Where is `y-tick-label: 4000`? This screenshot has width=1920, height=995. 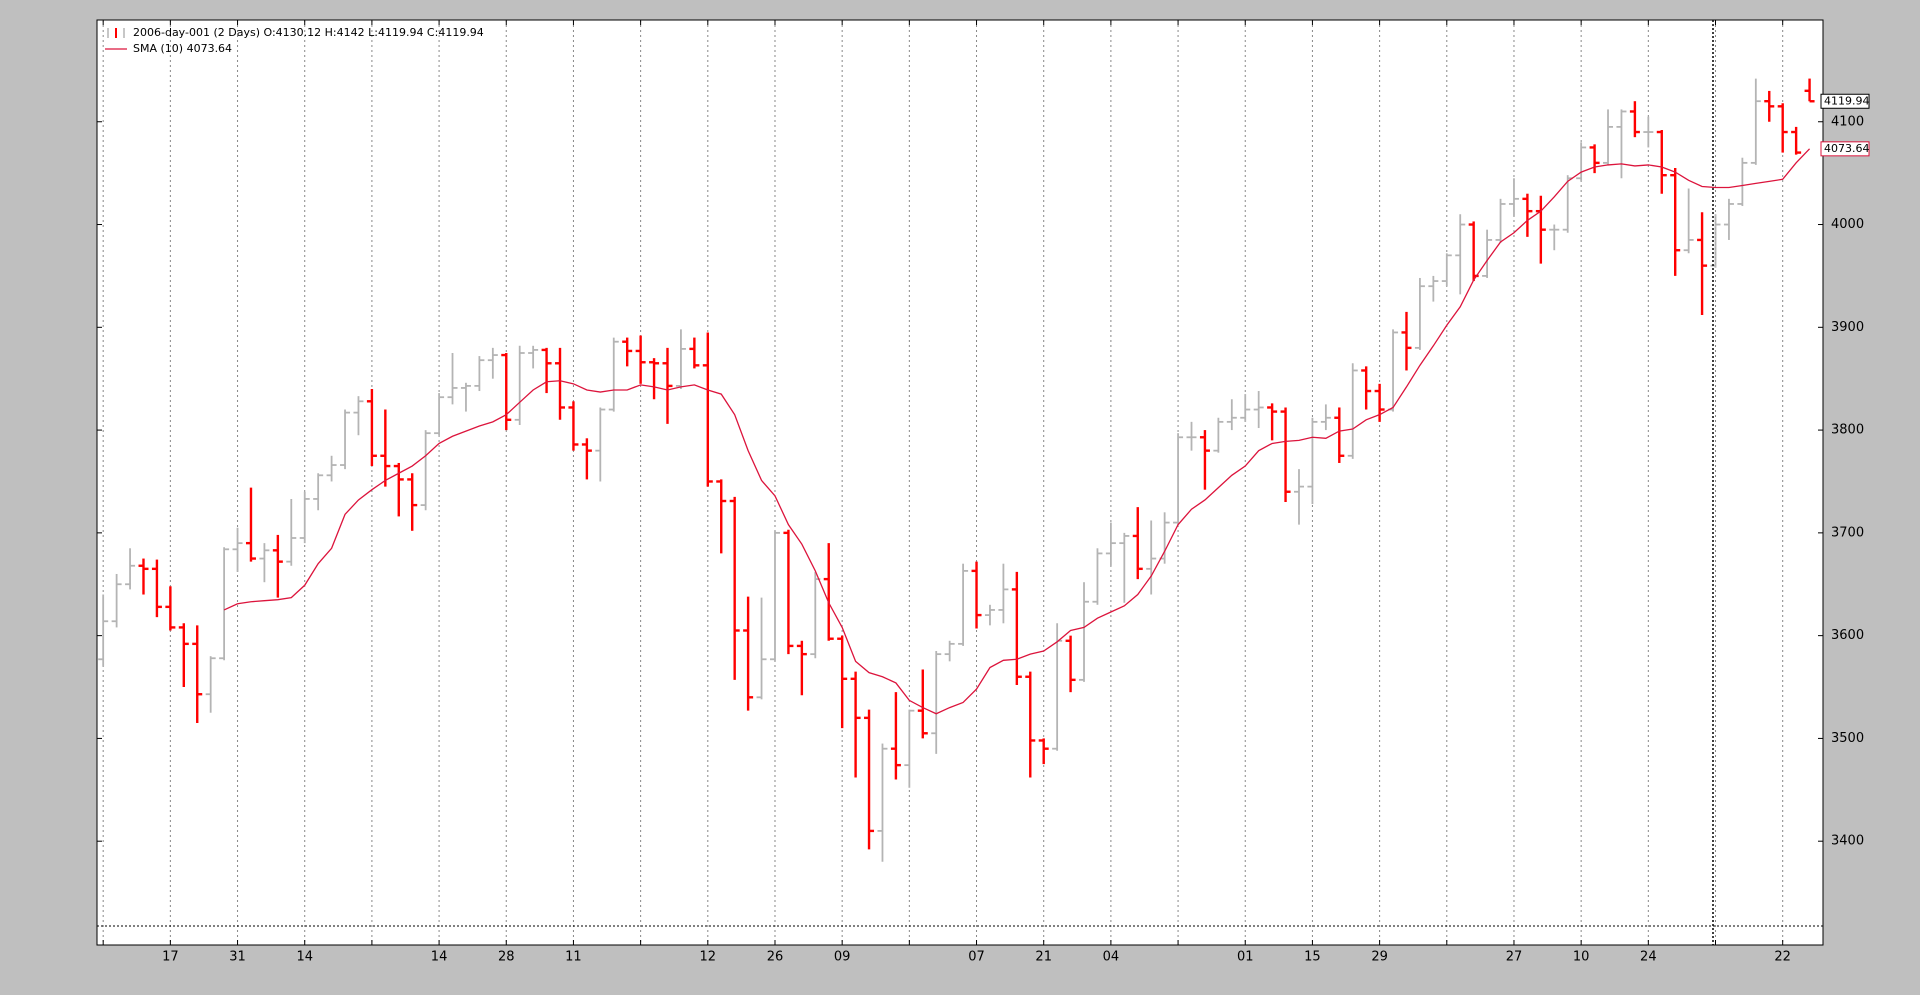
y-tick-label: 4000 is located at coordinates (1847, 224).